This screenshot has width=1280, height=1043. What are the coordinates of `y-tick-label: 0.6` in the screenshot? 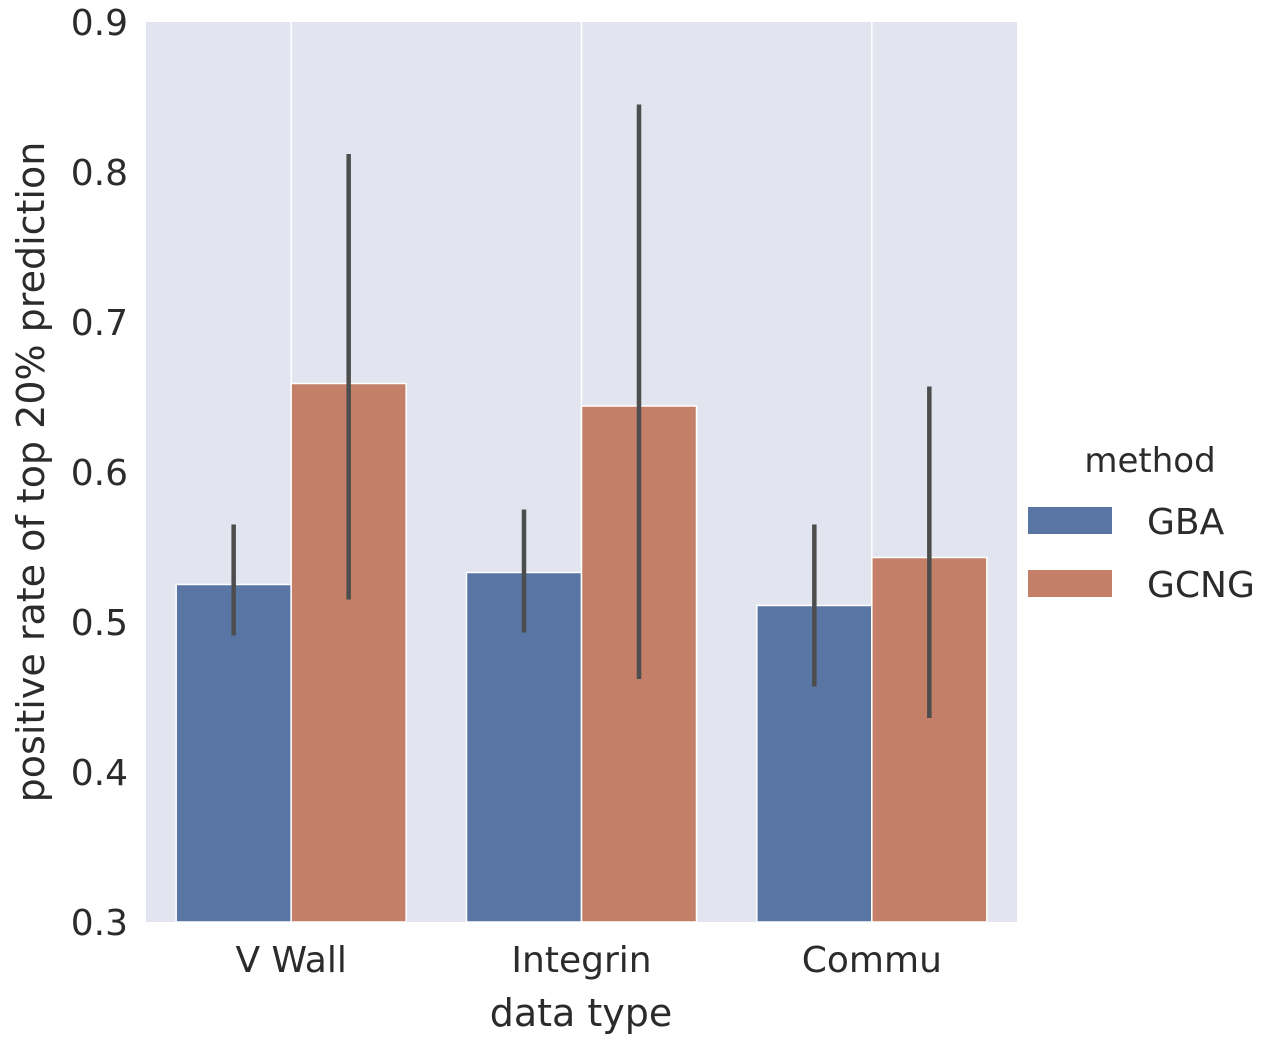 It's located at (99, 473).